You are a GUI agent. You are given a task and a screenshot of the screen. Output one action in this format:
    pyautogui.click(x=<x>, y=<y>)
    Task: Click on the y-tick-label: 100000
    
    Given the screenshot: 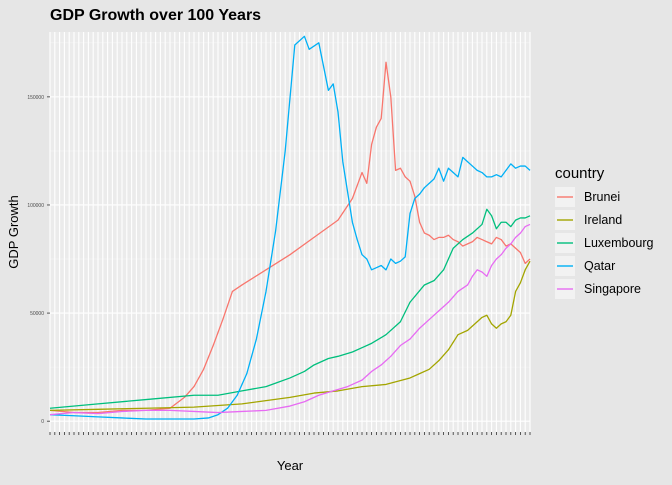 What is the action you would take?
    pyautogui.click(x=35, y=206)
    